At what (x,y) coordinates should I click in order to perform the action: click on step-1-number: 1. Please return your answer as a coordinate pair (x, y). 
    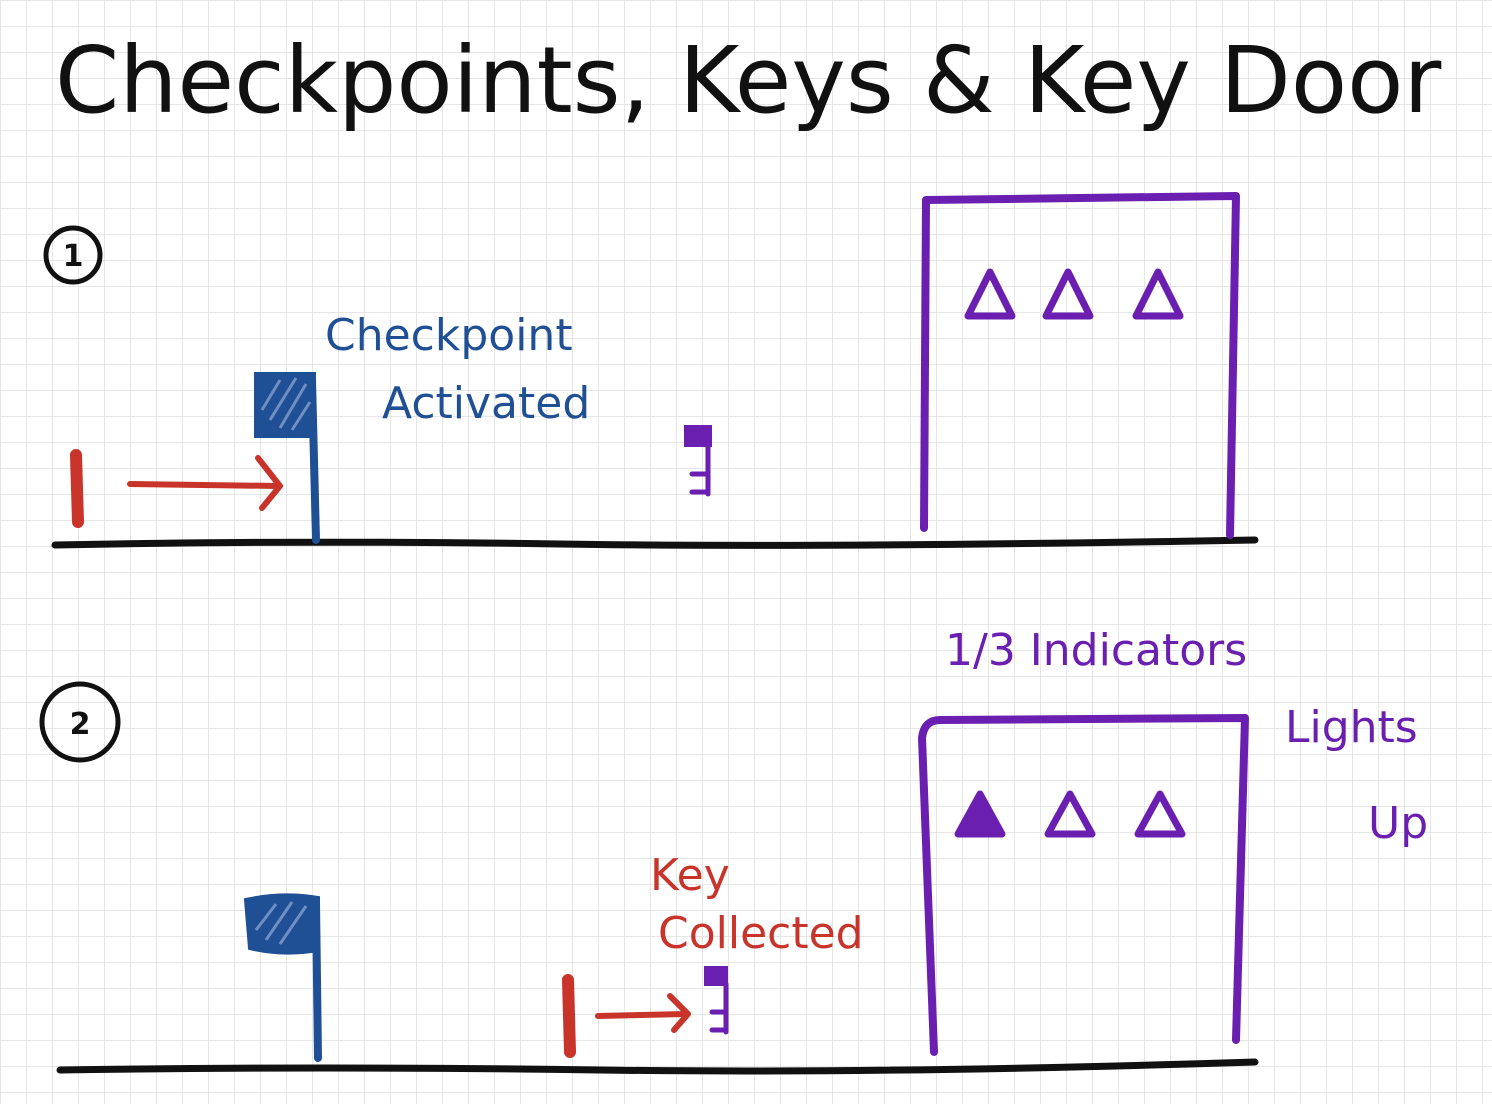
    Looking at the image, I should click on (73, 256).